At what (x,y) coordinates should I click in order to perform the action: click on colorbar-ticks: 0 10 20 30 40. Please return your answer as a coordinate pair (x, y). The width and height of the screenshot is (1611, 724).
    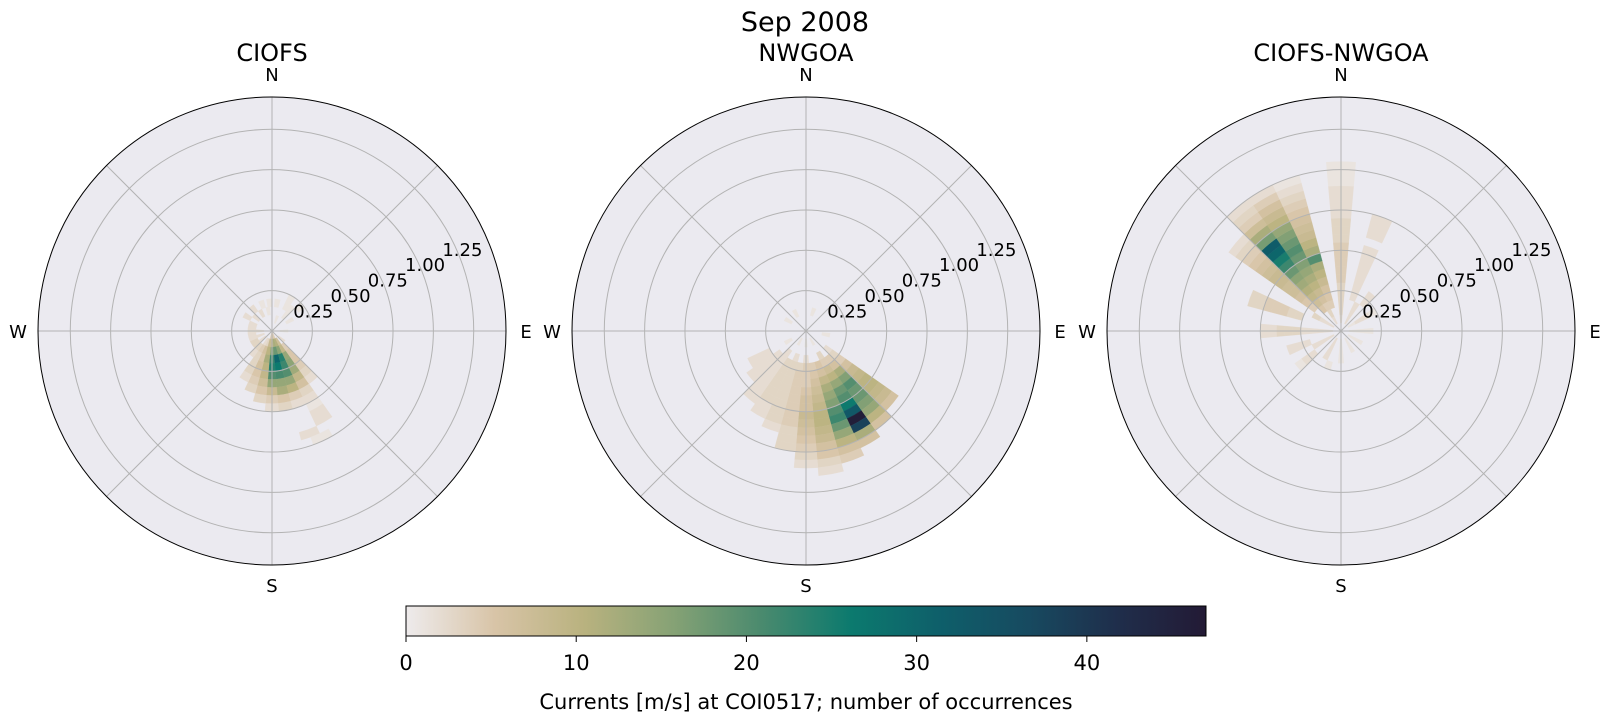
    Looking at the image, I should click on (749, 655).